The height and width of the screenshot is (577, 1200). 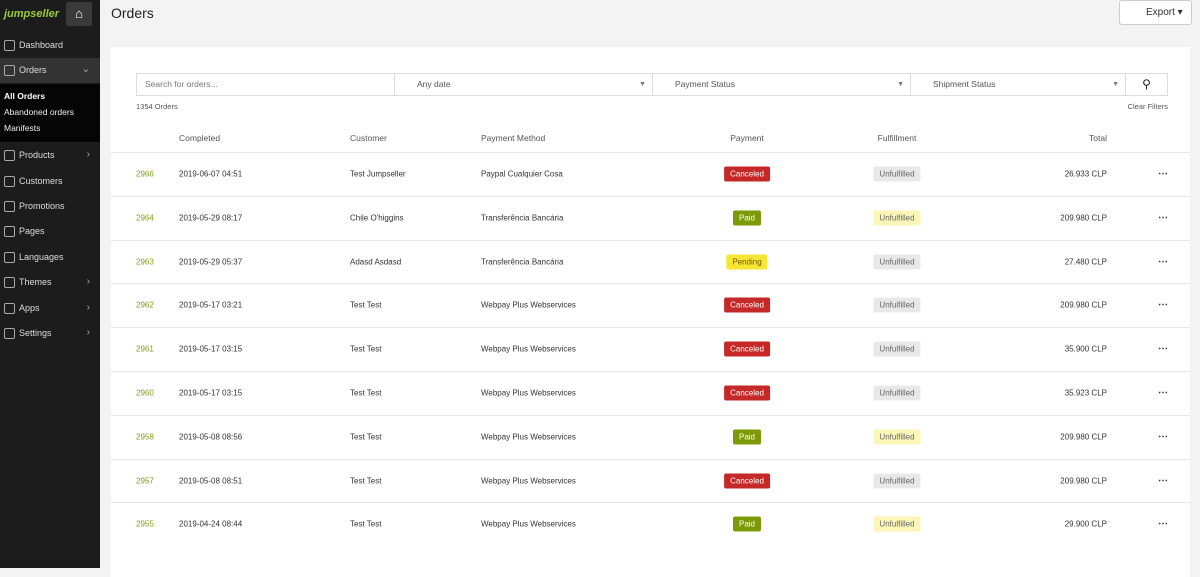 What do you see at coordinates (50, 70) in the screenshot?
I see `nav-item: Orders ⌄` at bounding box center [50, 70].